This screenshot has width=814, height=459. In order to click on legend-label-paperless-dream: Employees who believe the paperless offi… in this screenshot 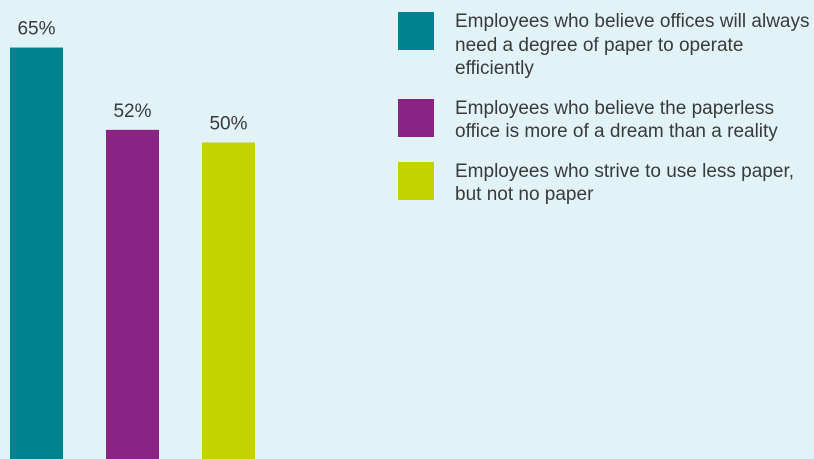, I will do `click(616, 120)`.